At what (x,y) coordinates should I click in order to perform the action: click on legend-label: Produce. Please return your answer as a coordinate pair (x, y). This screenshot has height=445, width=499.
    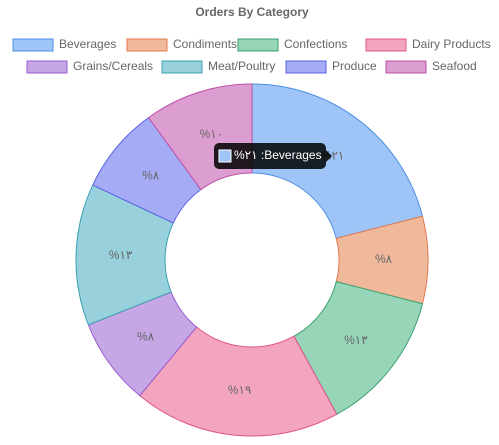
    Looking at the image, I should click on (354, 66).